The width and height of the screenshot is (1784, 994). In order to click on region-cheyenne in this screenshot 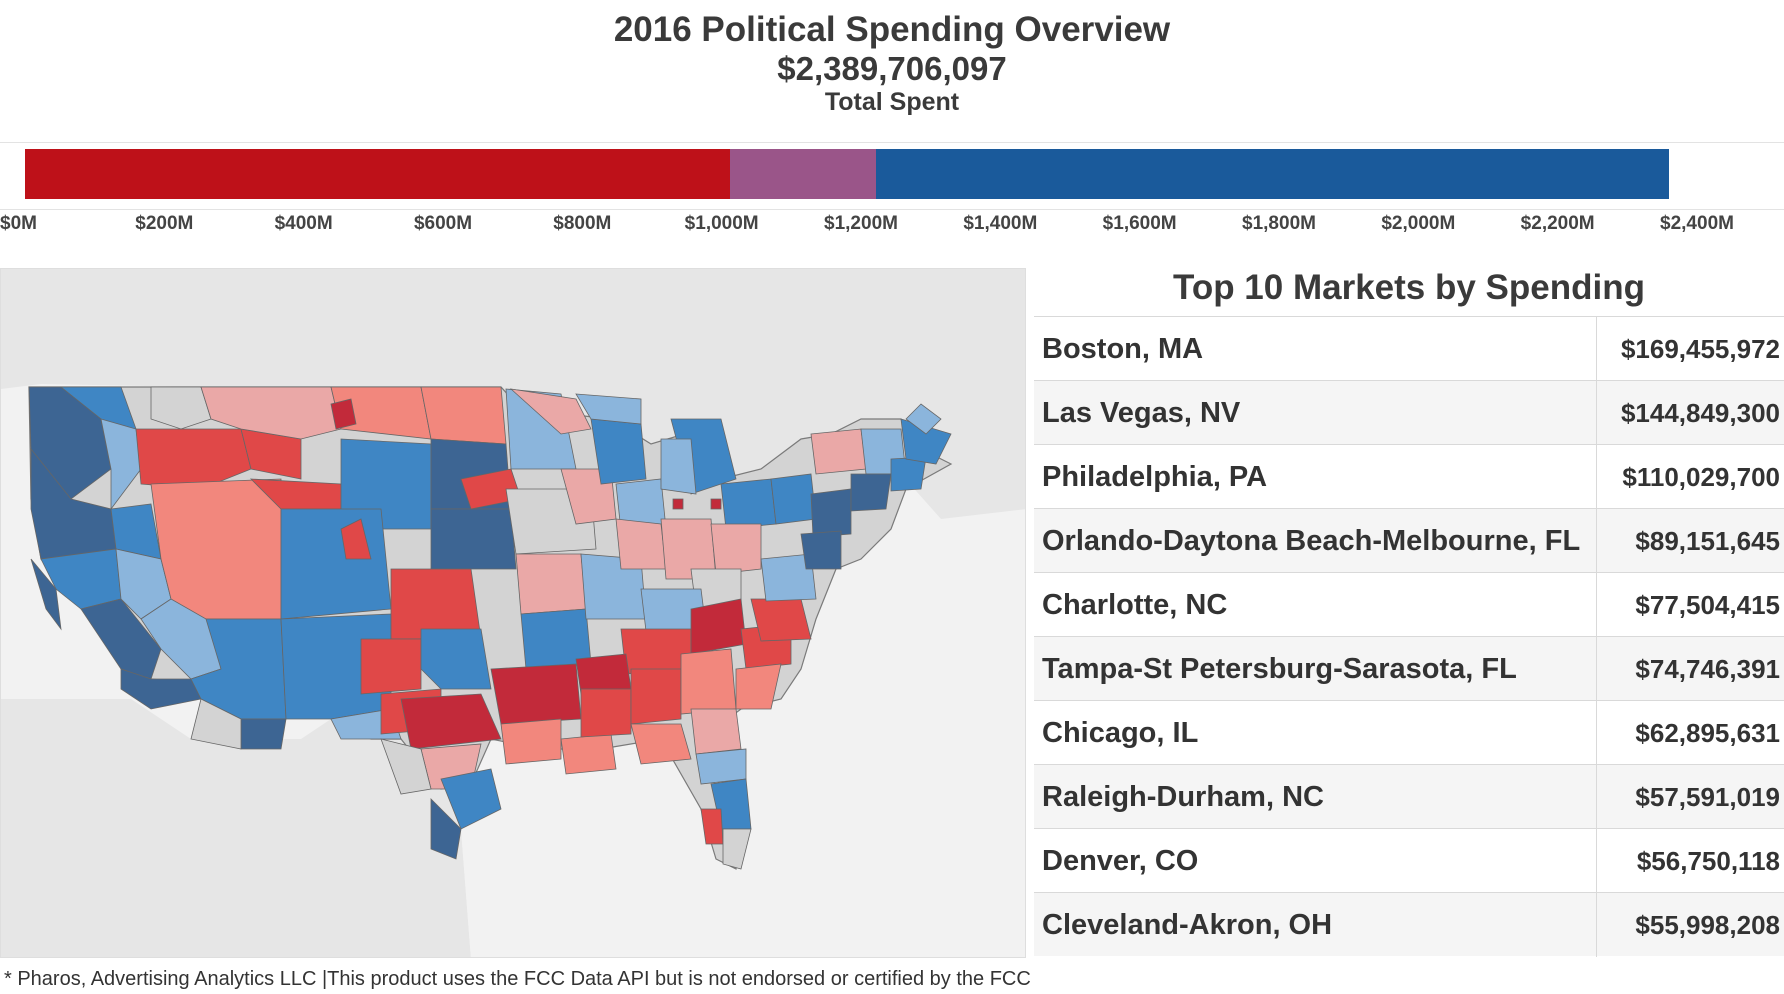, I will do `click(386, 484)`.